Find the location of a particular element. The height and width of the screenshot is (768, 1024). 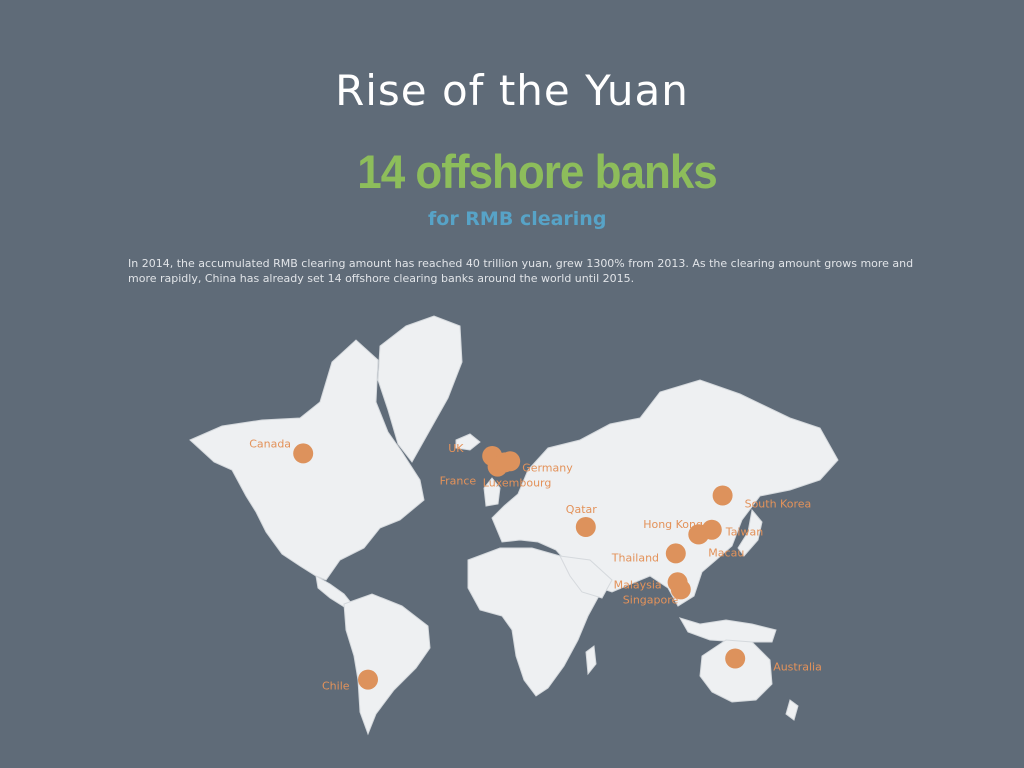

bank-label-hong-kong: Hong Kong is located at coordinates (673, 524).